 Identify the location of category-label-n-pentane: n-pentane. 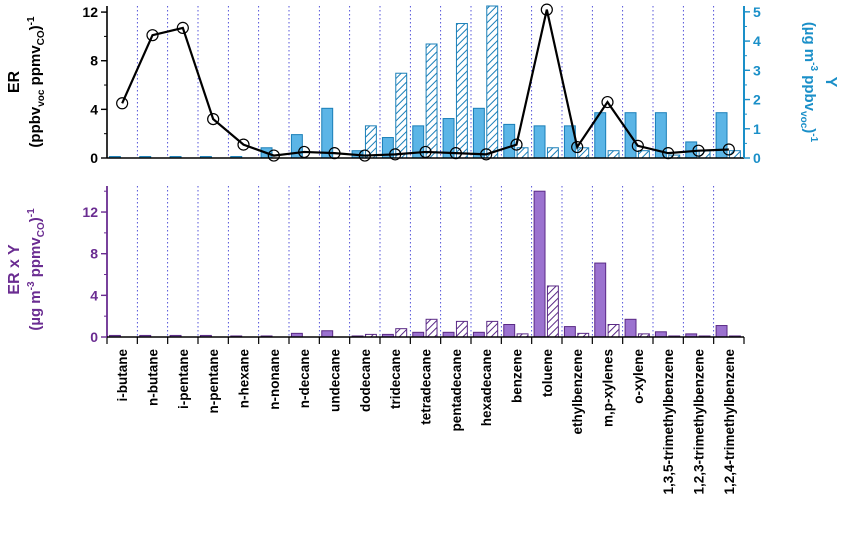
(213, 381).